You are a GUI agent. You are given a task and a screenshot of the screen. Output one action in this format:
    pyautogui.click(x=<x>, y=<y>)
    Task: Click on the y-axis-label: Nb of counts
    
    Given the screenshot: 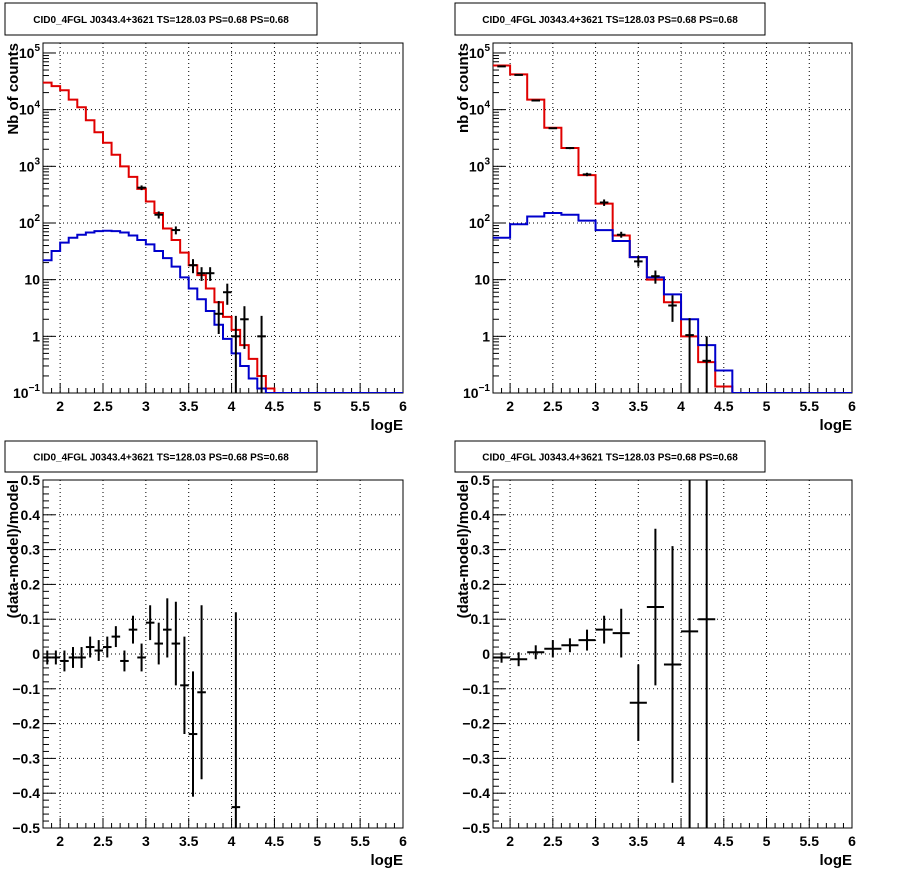 What is the action you would take?
    pyautogui.click(x=13, y=89)
    